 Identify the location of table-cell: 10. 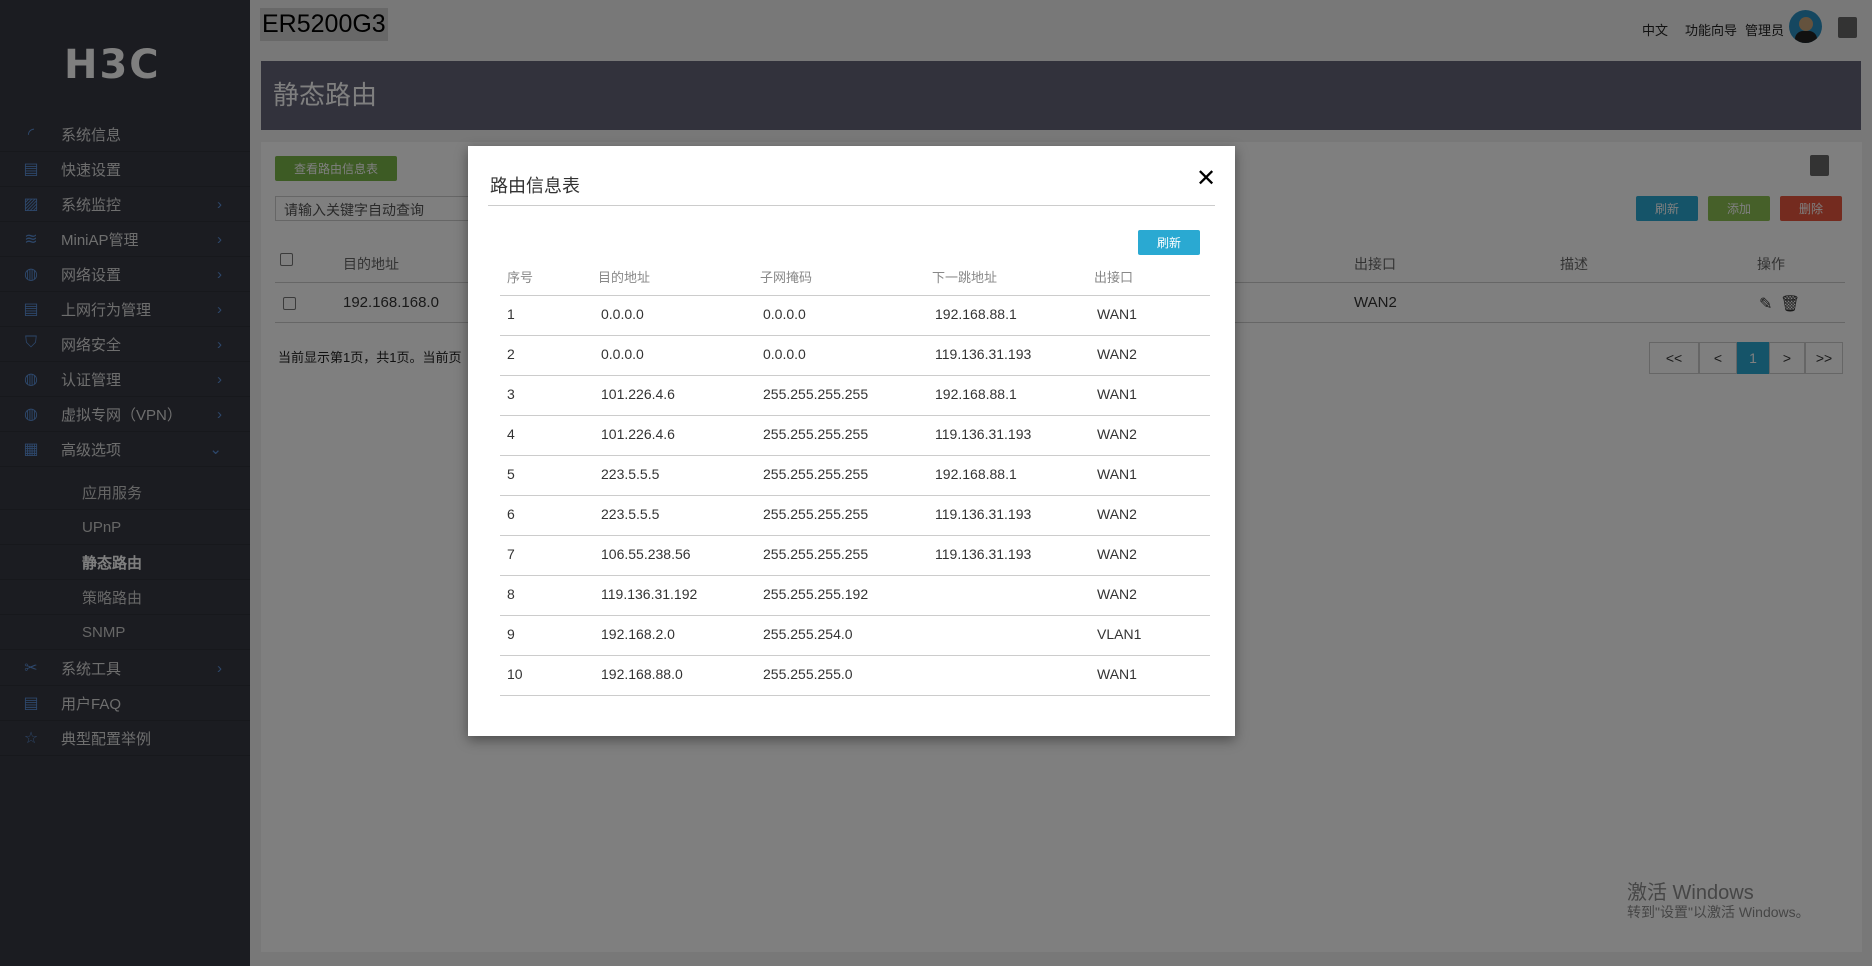
(515, 674).